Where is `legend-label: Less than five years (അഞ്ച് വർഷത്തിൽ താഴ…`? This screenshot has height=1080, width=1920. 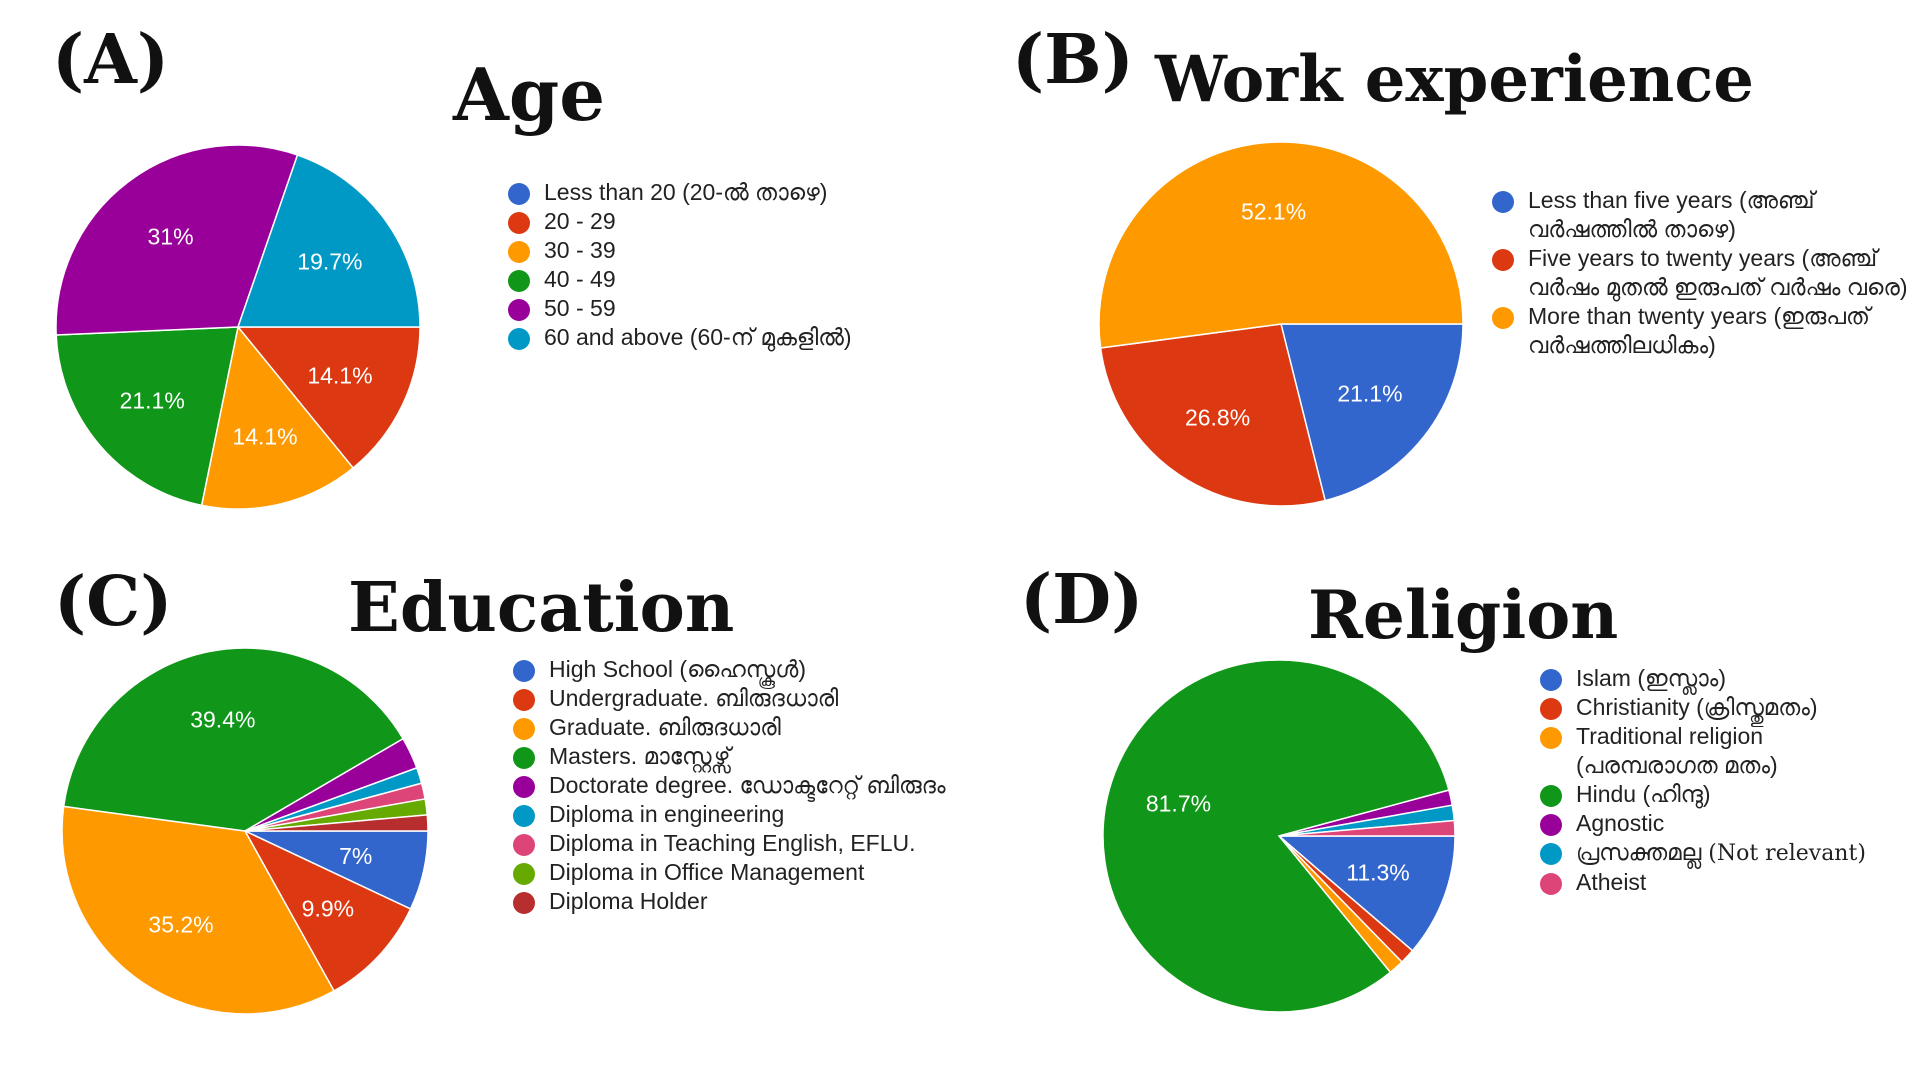
legend-label: Less than five years (അഞ്ച് വർഷത്തിൽ താഴ… is located at coordinates (1671, 214).